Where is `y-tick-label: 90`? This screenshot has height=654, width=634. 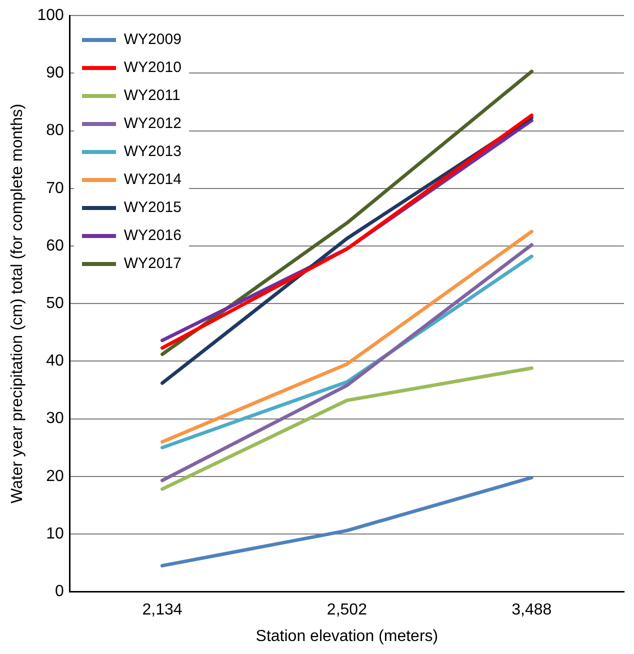 y-tick-label: 90 is located at coordinates (55, 73).